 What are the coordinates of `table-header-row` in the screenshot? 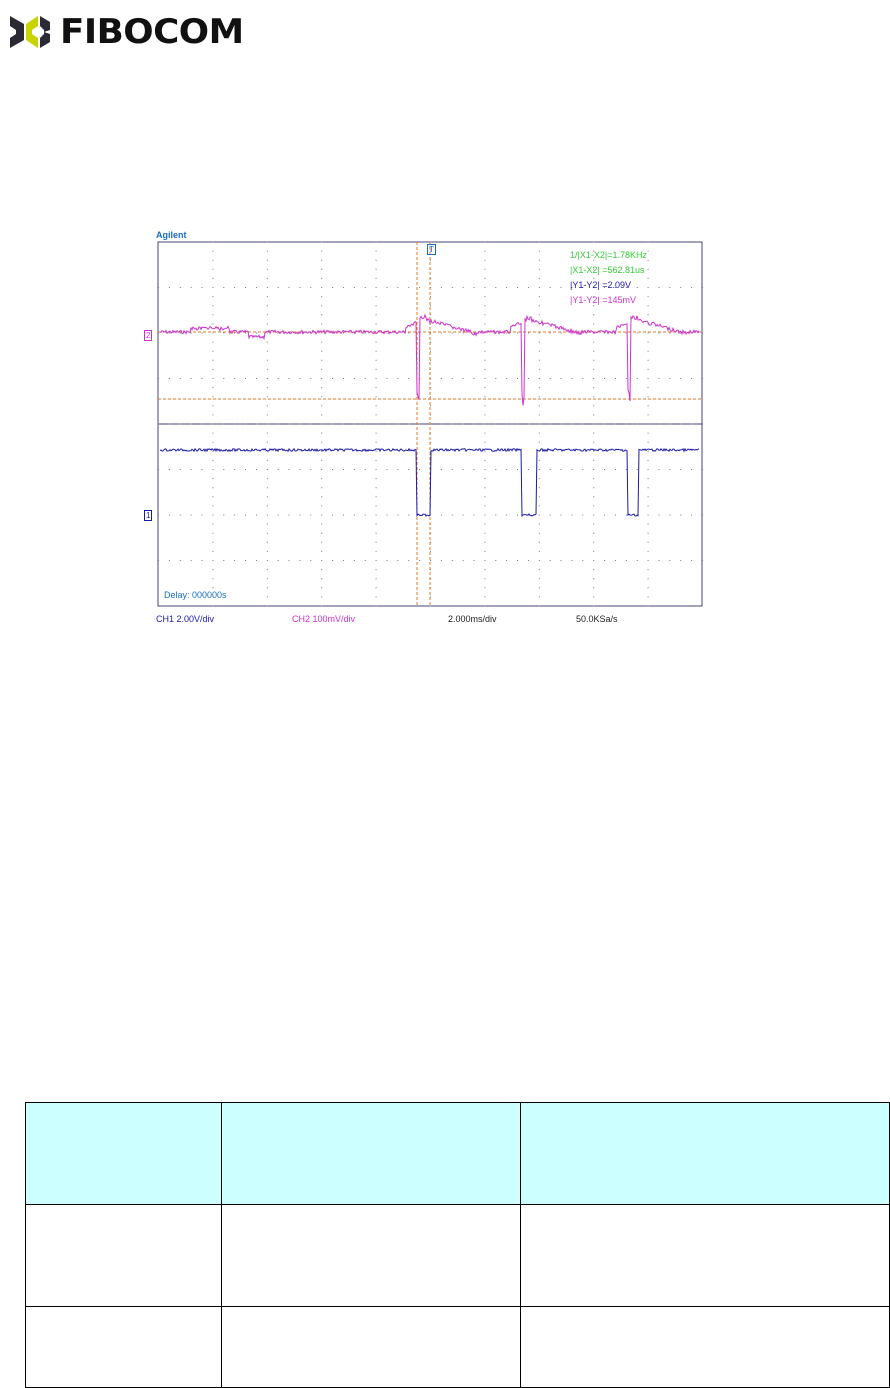 It's located at (457, 1153).